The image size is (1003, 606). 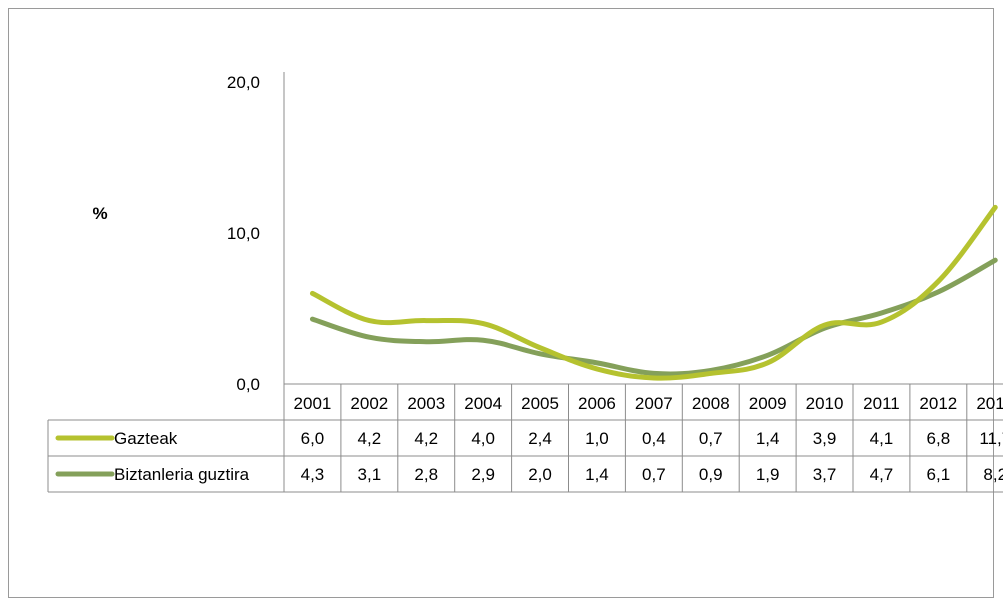 What do you see at coordinates (825, 438) in the screenshot?
I see `data-label: 3,9` at bounding box center [825, 438].